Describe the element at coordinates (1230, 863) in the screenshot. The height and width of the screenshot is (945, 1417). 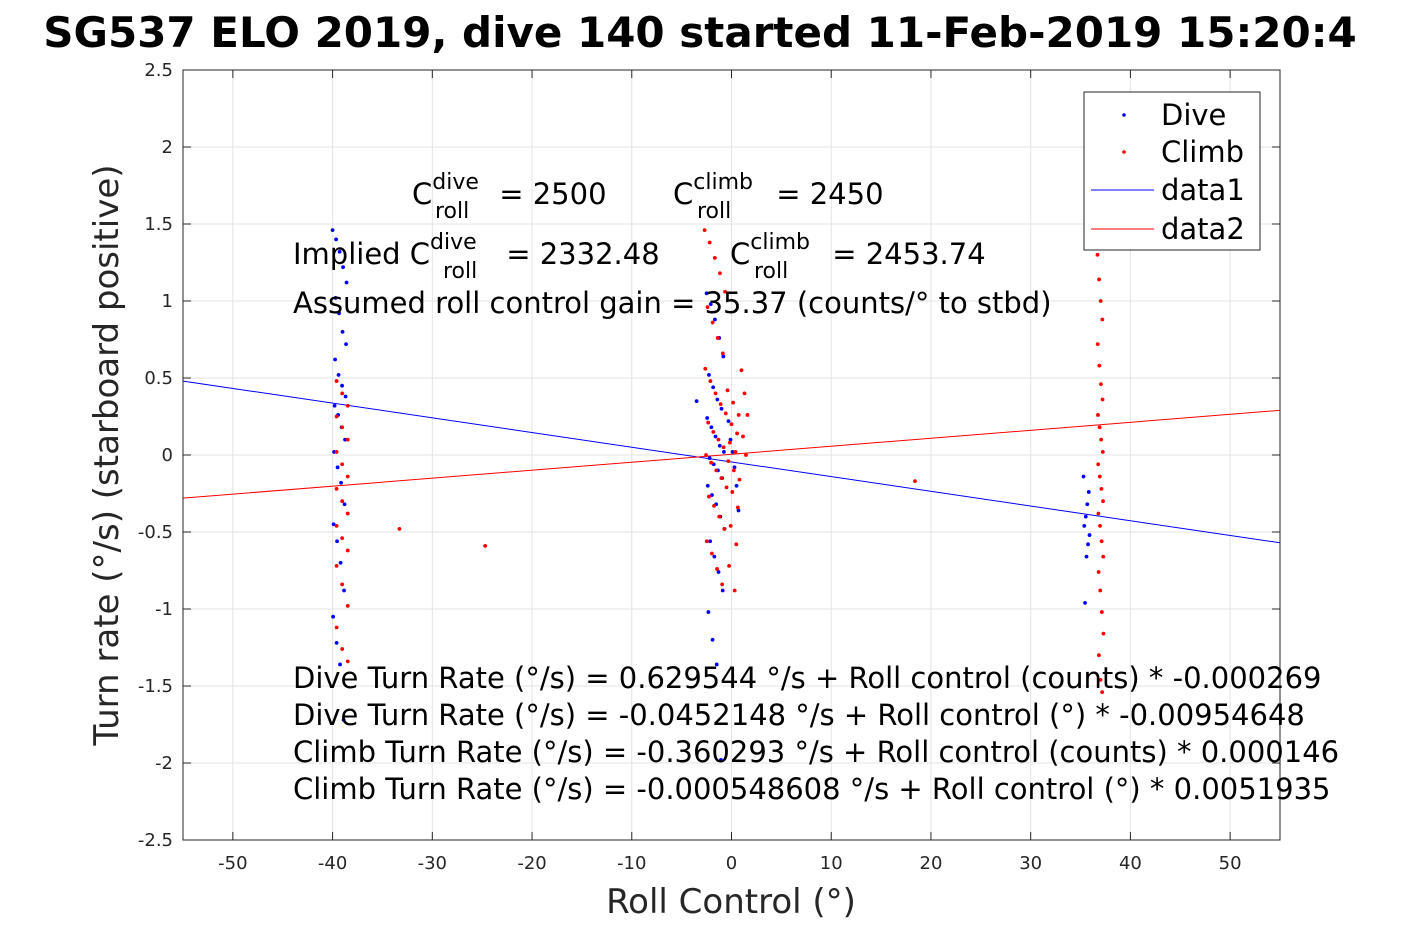
I see `x-tick-label: 50` at that location.